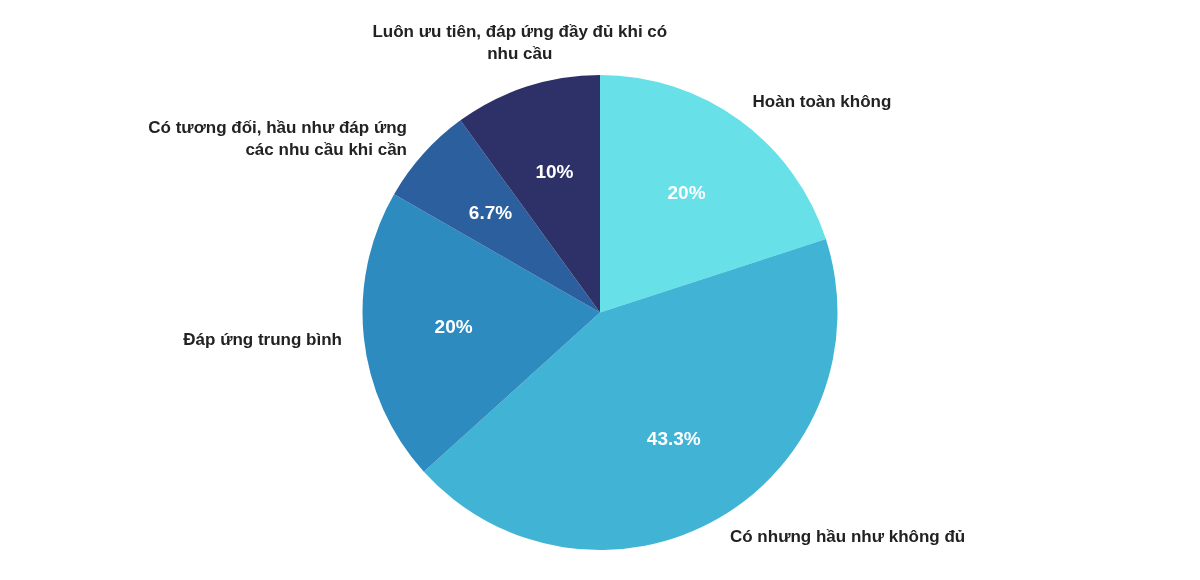  Describe the element at coordinates (847, 536) in the screenshot. I see `slice-label: Có nhưng hầu như không đủ` at that location.